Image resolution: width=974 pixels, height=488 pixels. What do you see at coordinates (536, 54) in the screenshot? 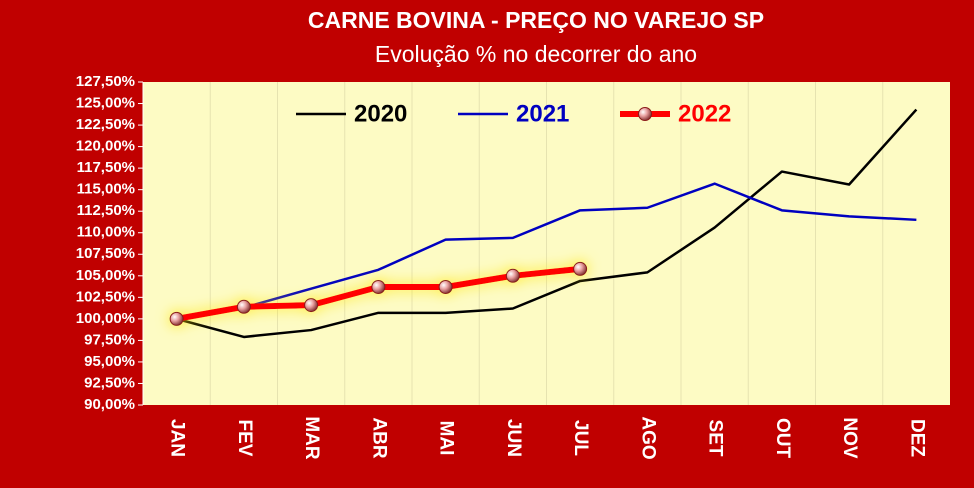
I see `chart-subtitle: Evolução % no decorrer do ano` at bounding box center [536, 54].